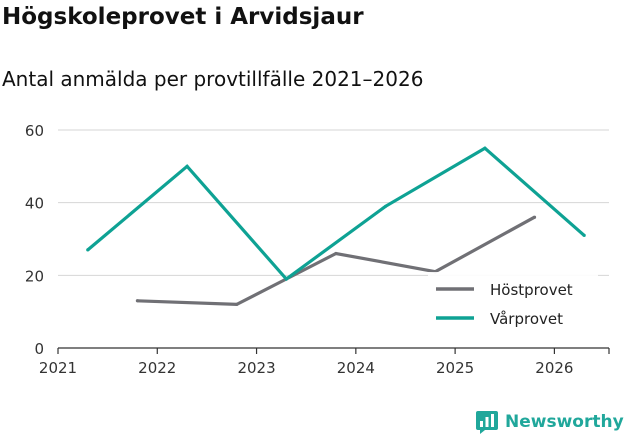 The height and width of the screenshot is (439, 631). What do you see at coordinates (531, 290) in the screenshot?
I see `legend-label: Höstprovet` at bounding box center [531, 290].